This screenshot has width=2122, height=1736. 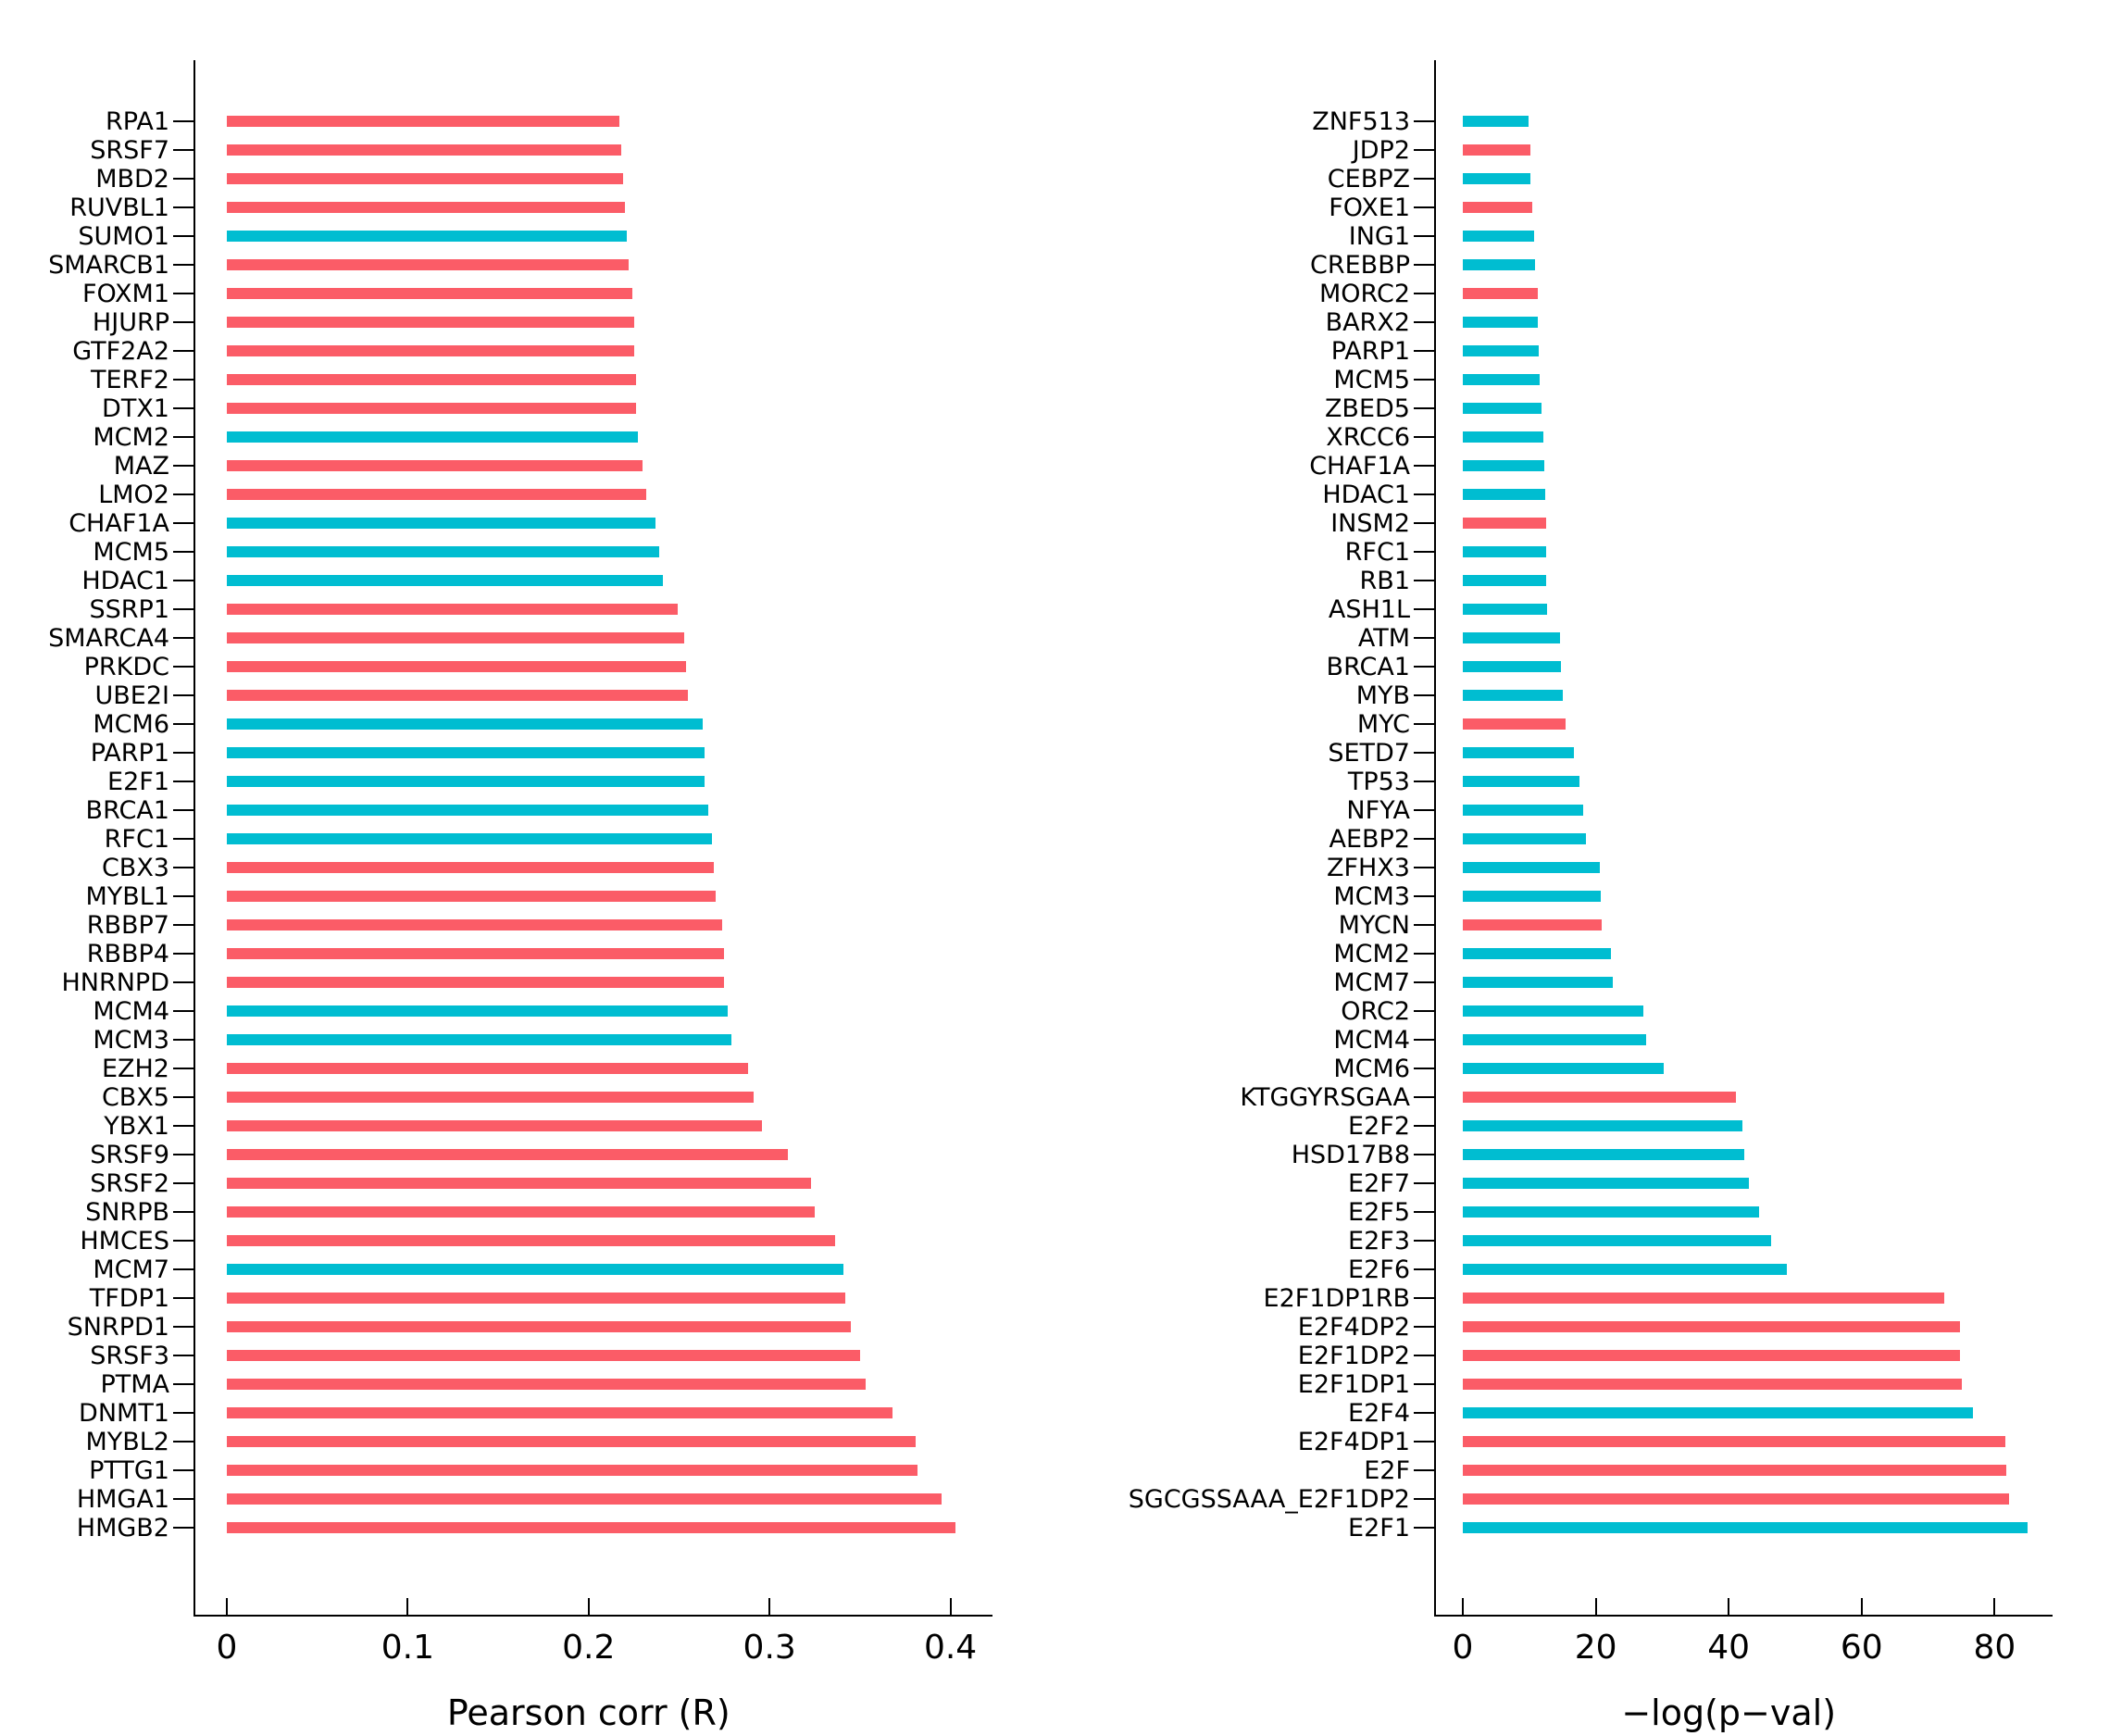 I want to click on category-label: RB1, so click(x=1384, y=580).